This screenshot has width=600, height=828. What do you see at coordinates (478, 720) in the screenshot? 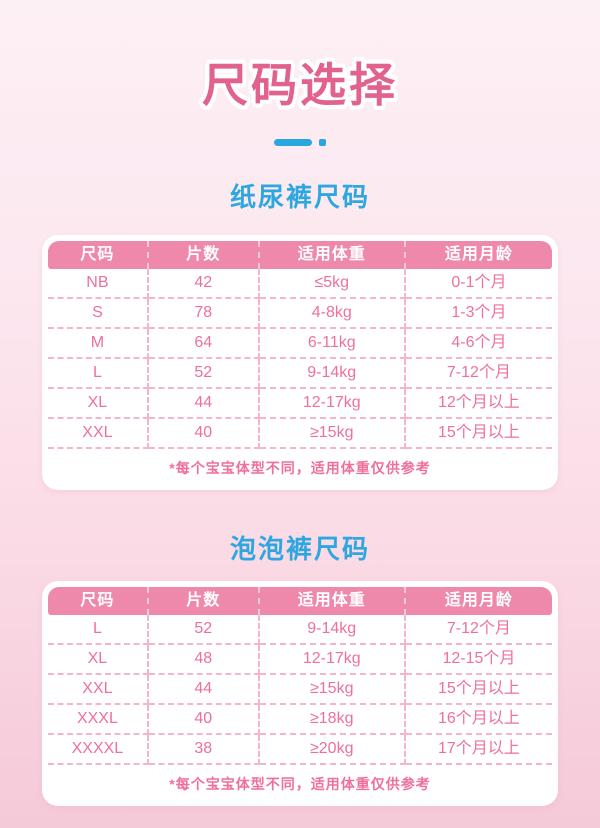
I see `table-cell: 16个月以上` at bounding box center [478, 720].